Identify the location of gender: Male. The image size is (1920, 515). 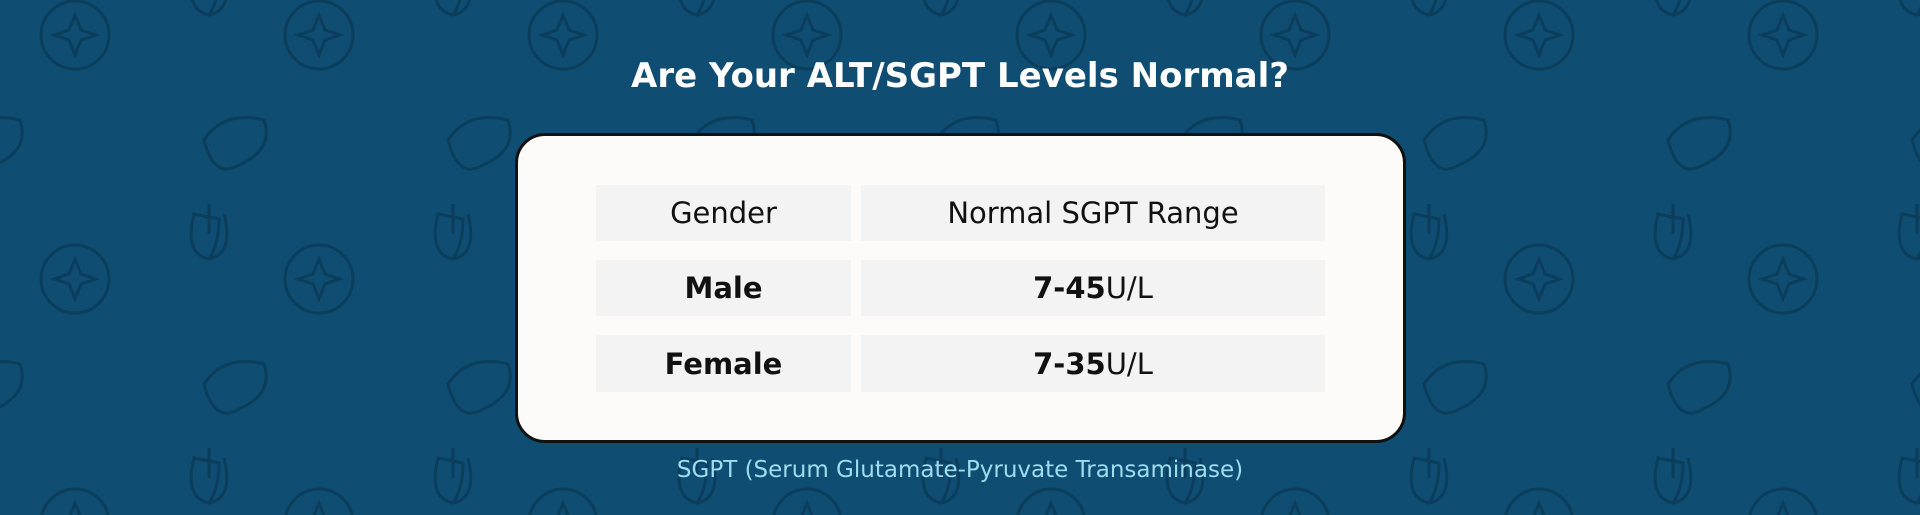
(723, 288).